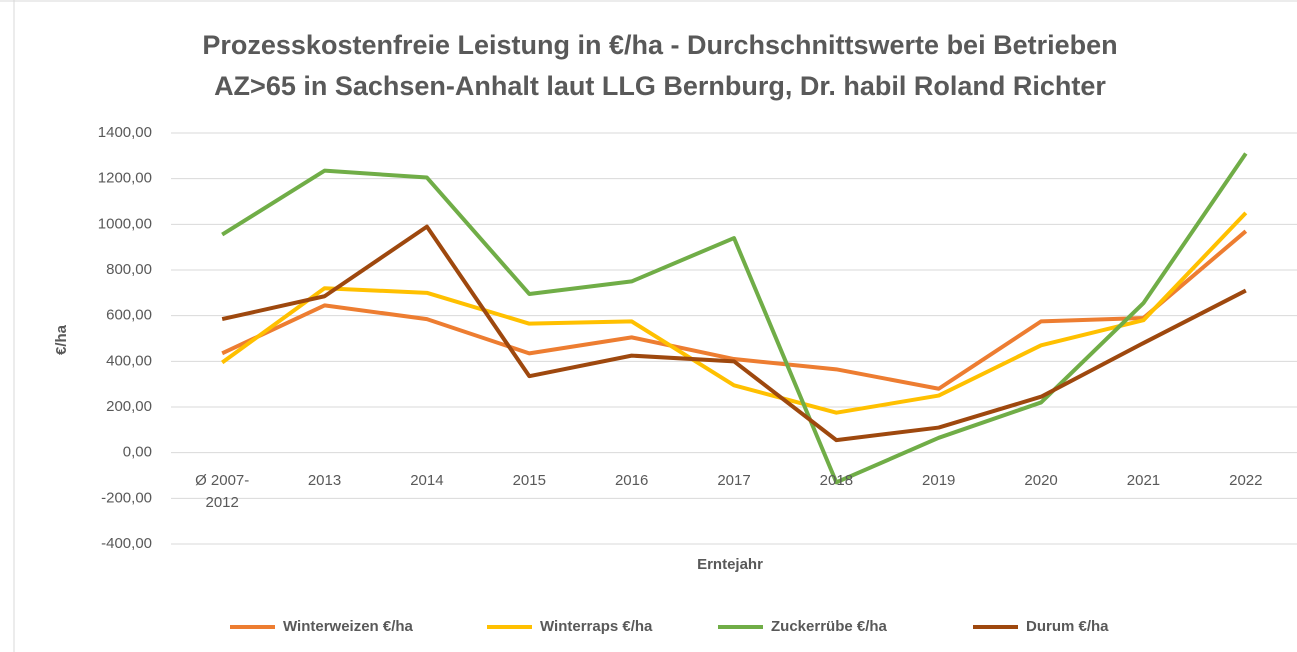 This screenshot has width=1297, height=652. Describe the element at coordinates (129, 406) in the screenshot. I see `y-tick-label: 200,00` at that location.